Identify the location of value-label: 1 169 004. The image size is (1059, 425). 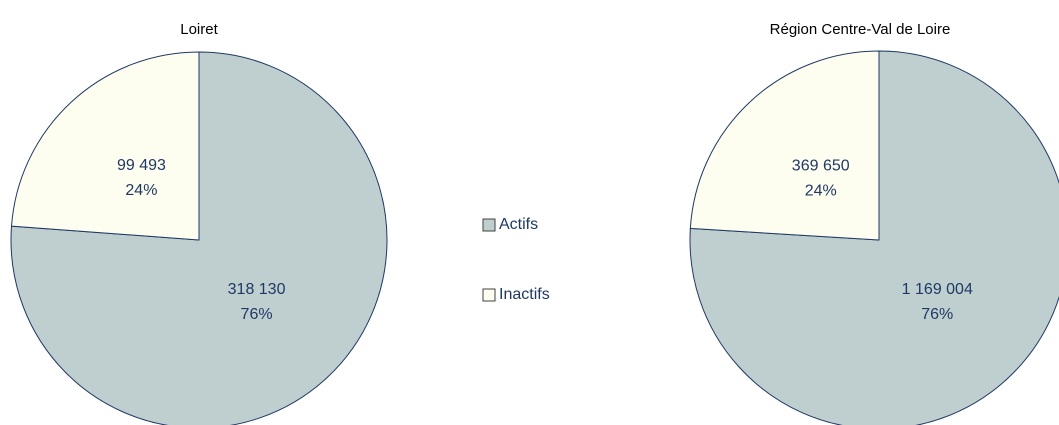
(937, 289).